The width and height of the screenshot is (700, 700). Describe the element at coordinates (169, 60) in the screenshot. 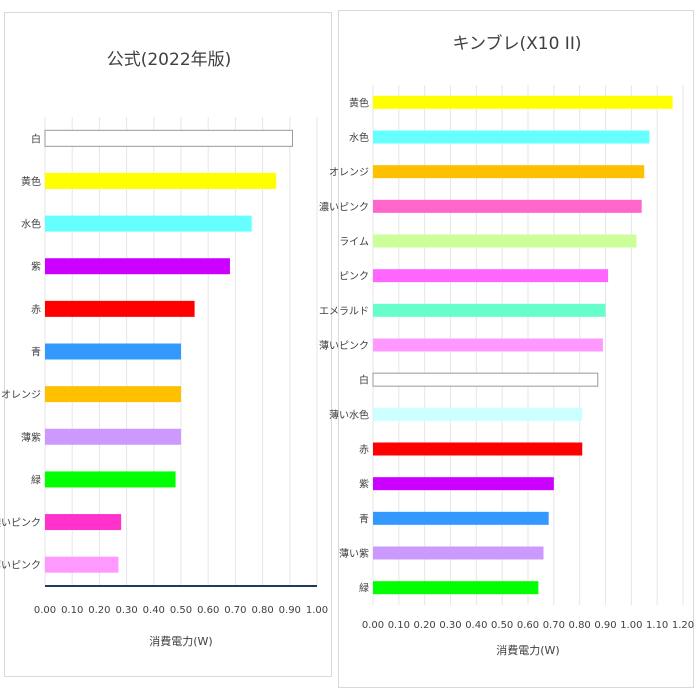

I see `chart-title: 公式(2022年版)` at that location.